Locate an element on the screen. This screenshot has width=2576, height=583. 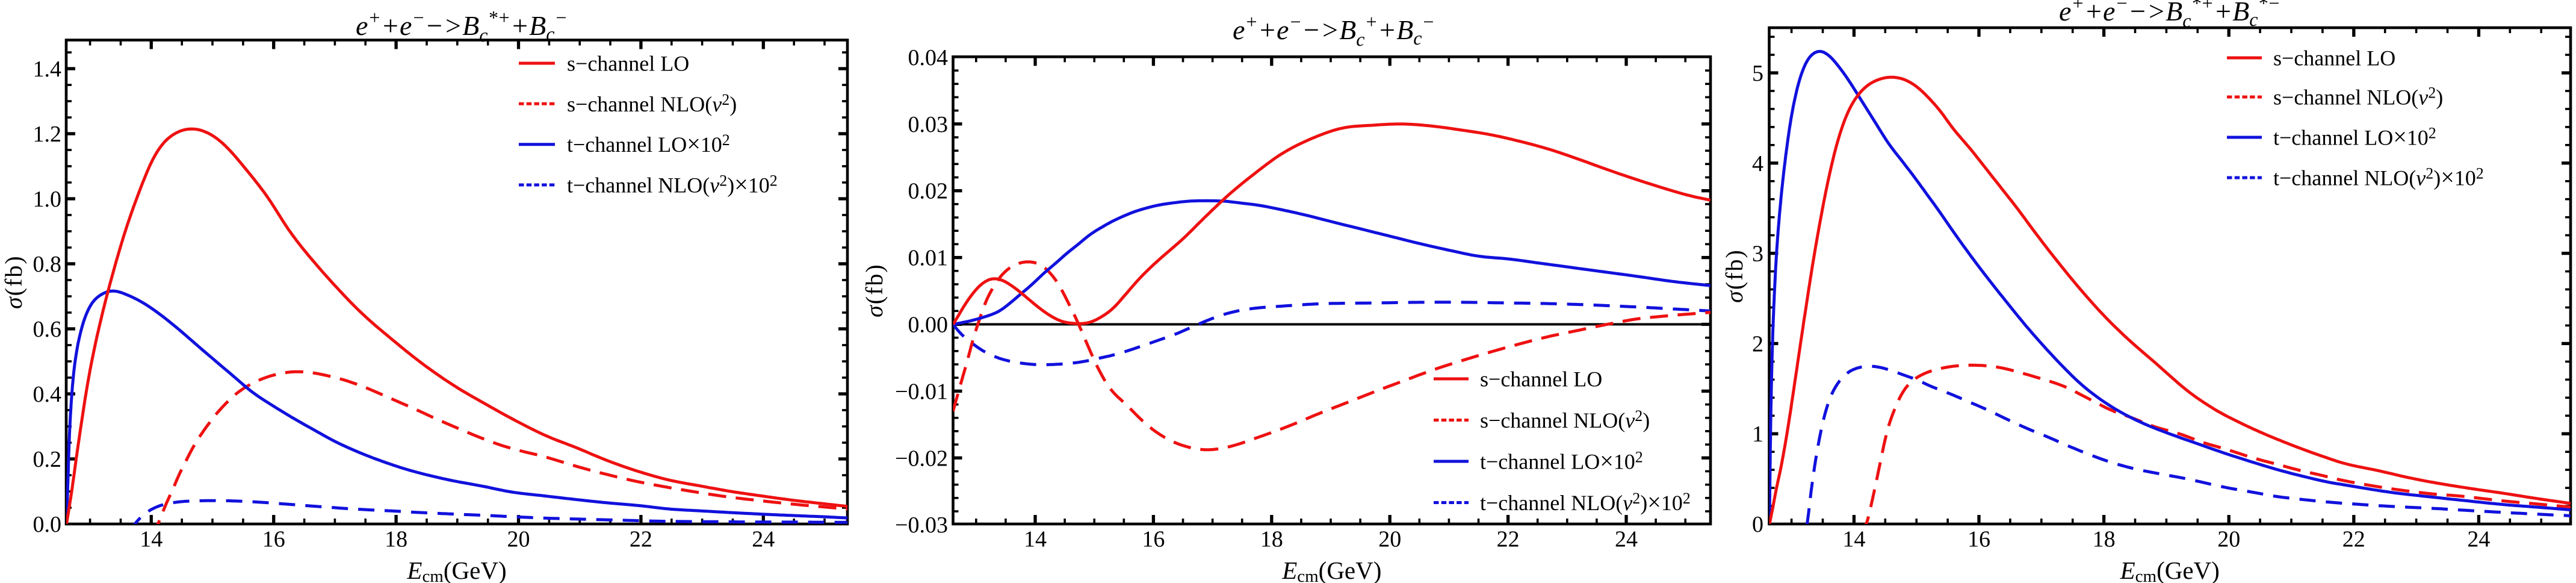
svg-text: e++e−−>Bc++Bc− is located at coordinates (1334, 31).